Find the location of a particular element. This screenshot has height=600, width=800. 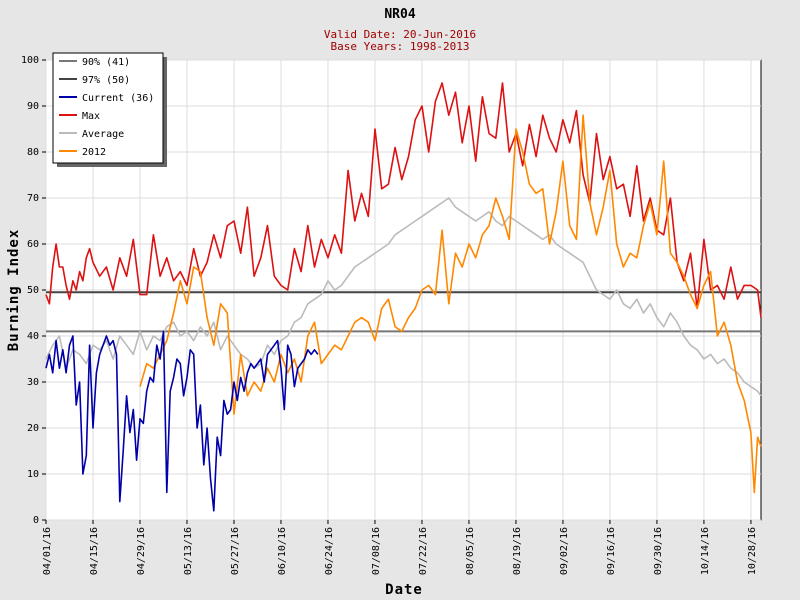

legend-label: 2012 is located at coordinates (94, 152).